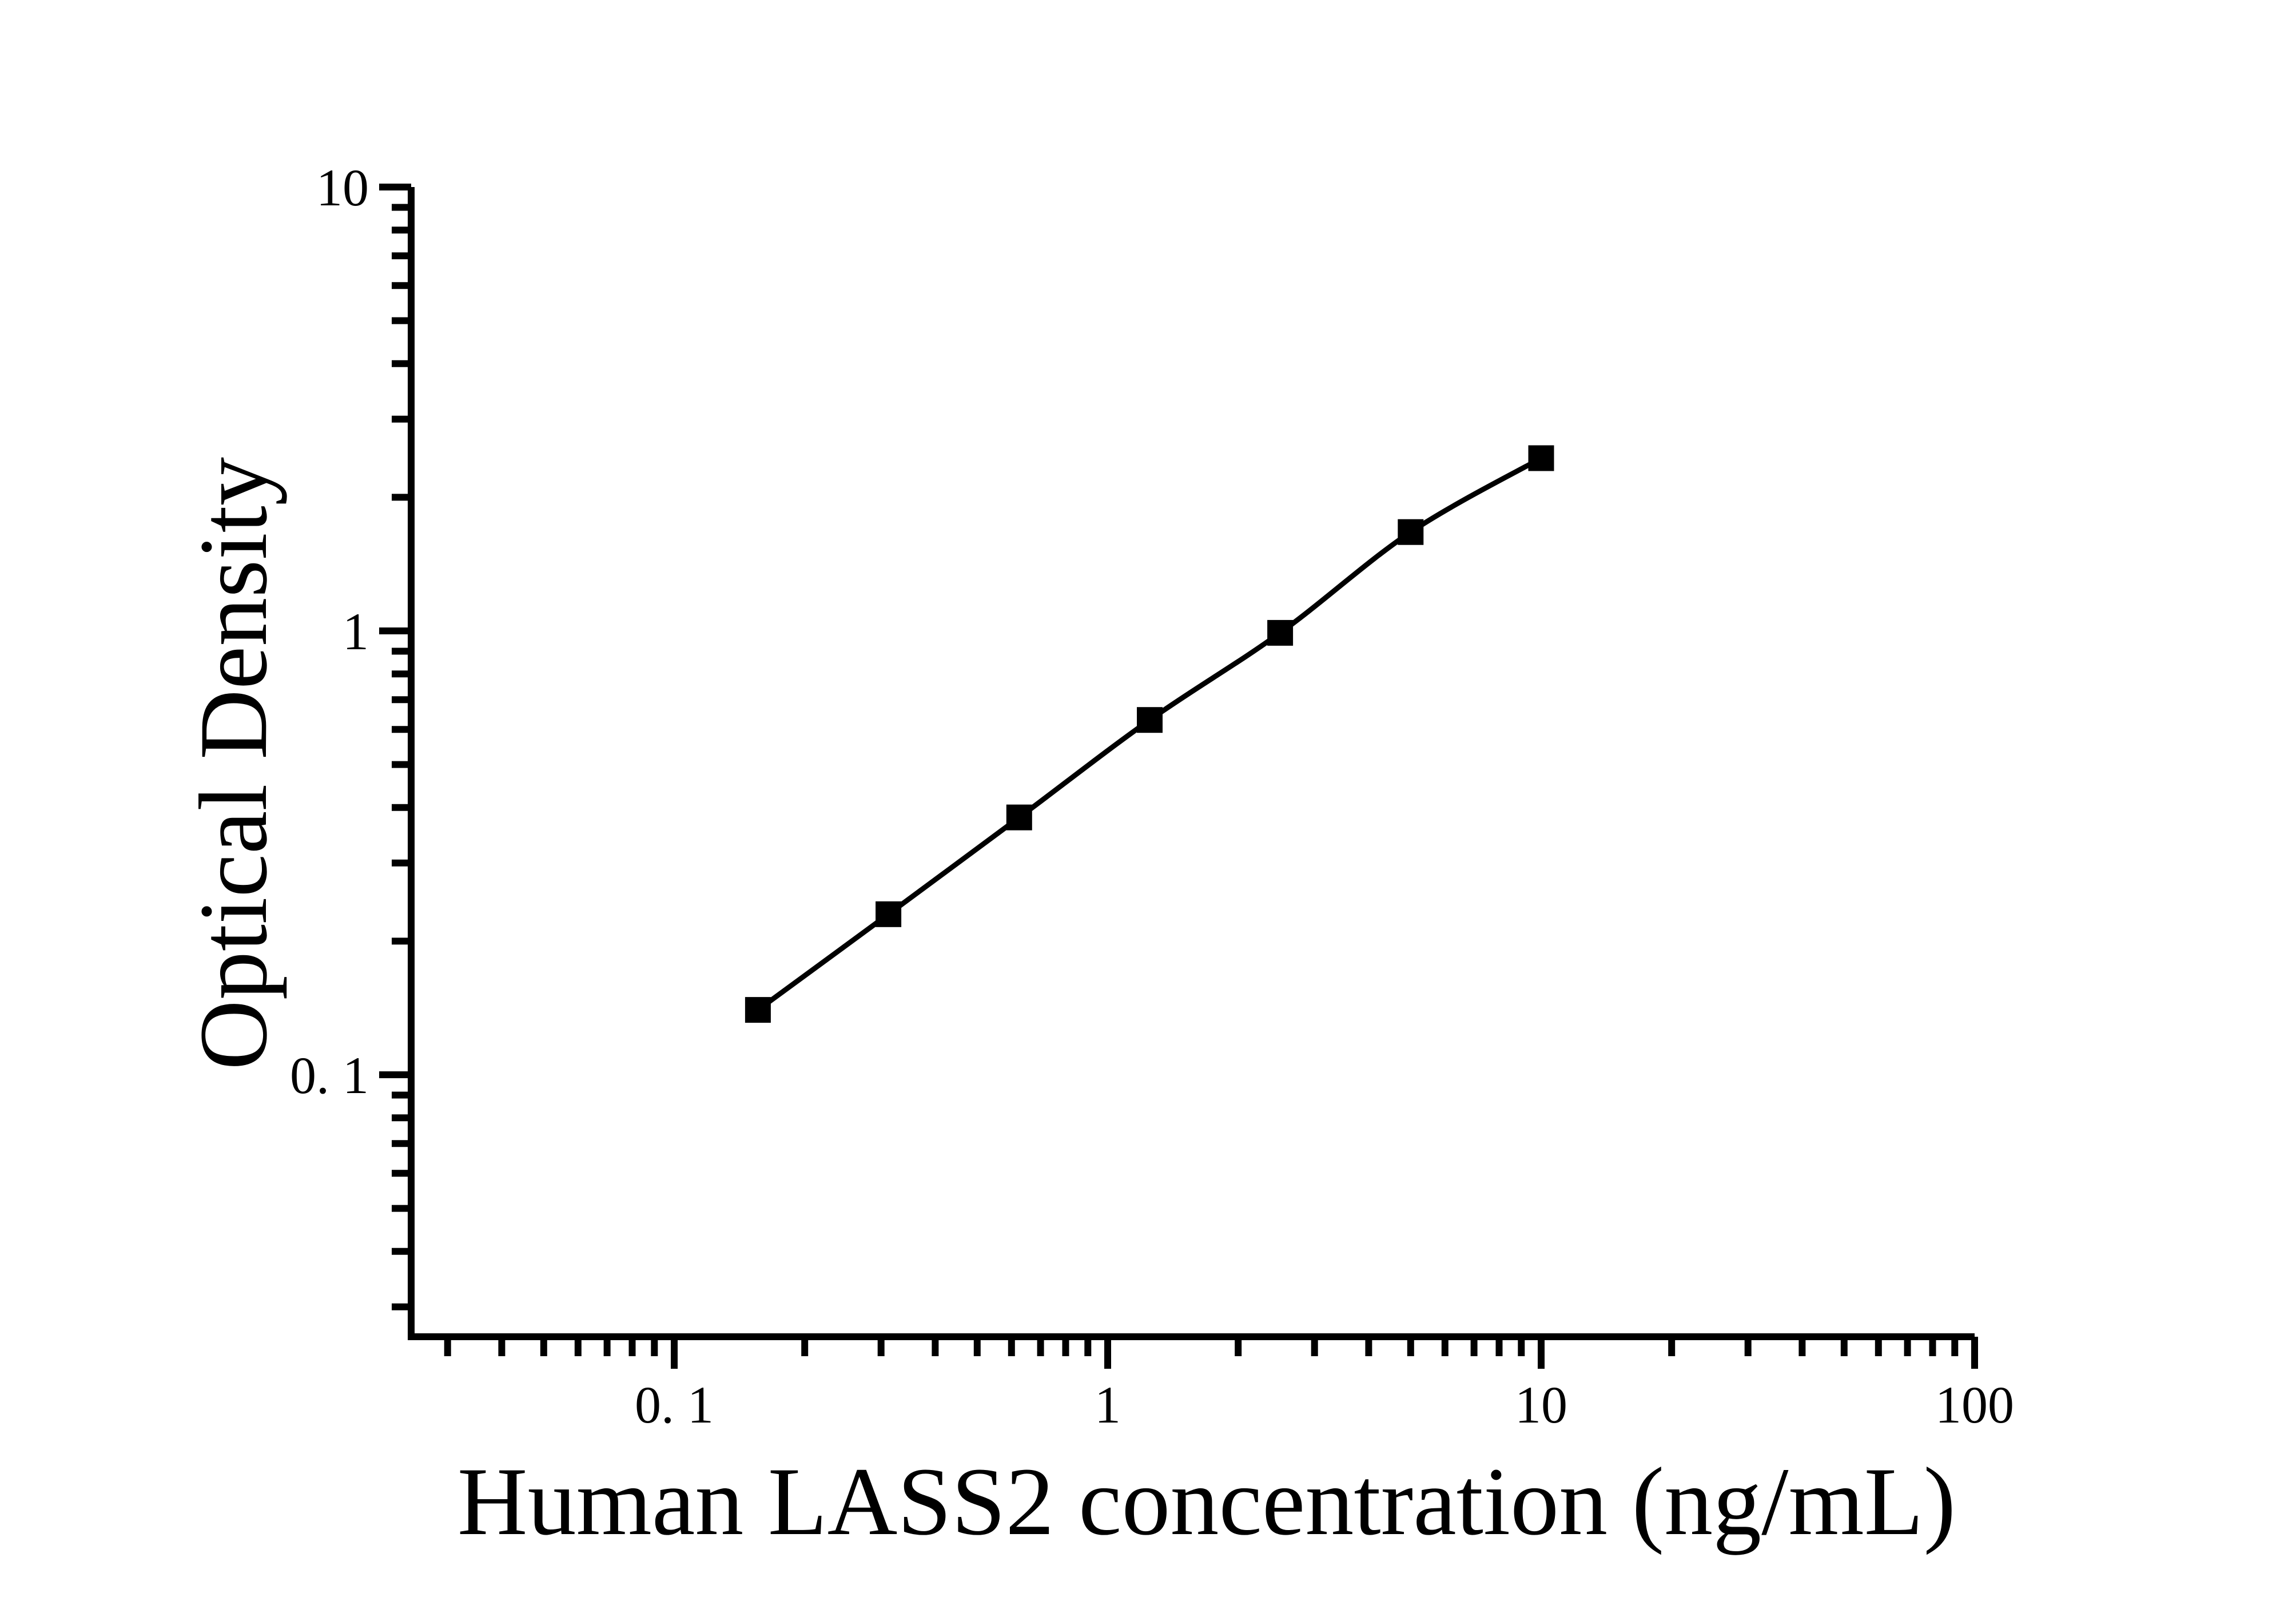  I want to click on y-axis-title: Optical Density, so click(233, 763).